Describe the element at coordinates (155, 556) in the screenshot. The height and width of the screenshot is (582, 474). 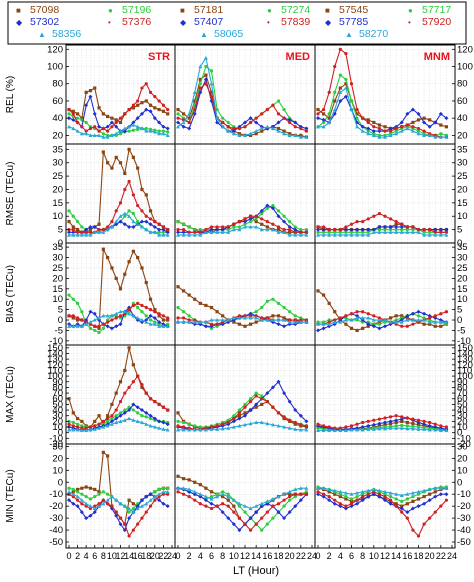
I see `x-tick-label: 20` at that location.